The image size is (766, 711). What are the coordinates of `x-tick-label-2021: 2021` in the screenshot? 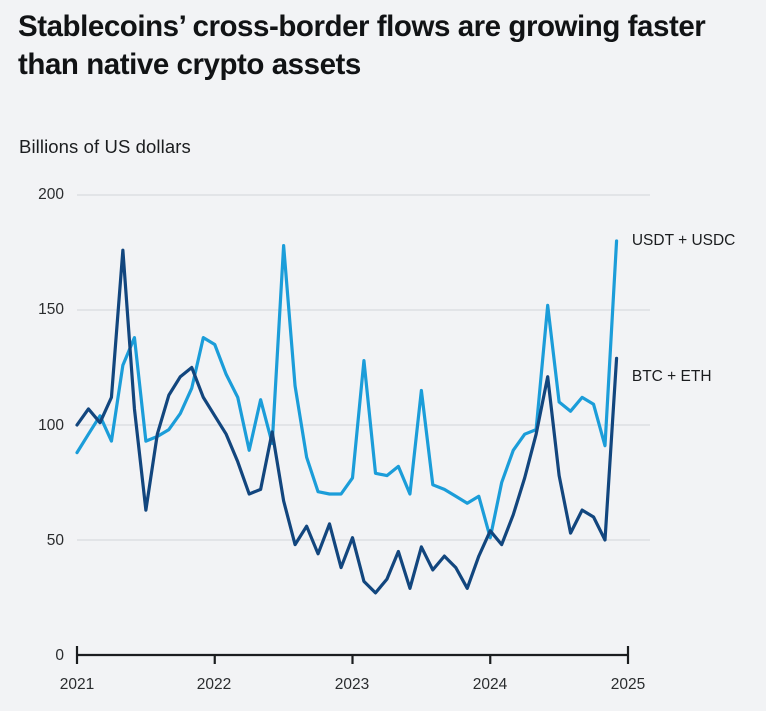 It's located at (77, 684).